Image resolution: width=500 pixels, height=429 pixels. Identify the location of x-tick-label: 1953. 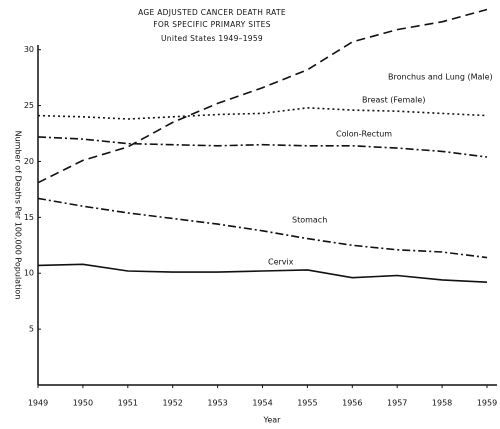
(217, 403).